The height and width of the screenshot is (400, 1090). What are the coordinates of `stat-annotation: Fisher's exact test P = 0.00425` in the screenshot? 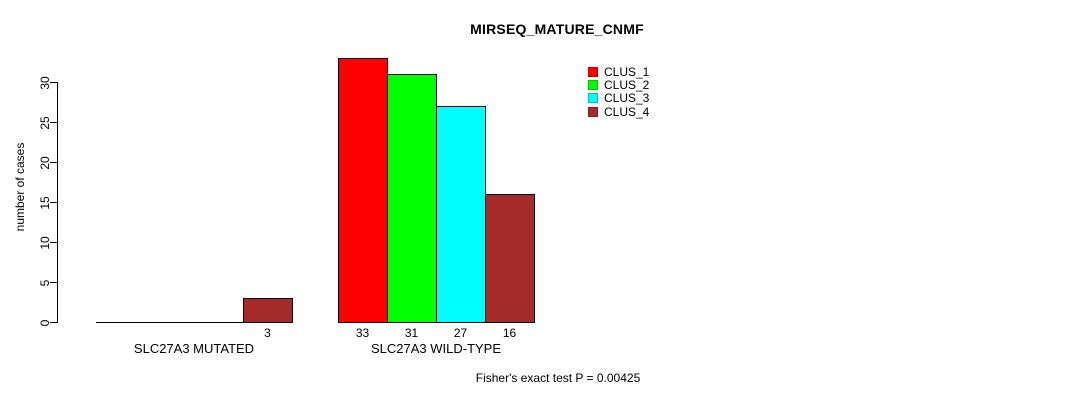 It's located at (558, 378).